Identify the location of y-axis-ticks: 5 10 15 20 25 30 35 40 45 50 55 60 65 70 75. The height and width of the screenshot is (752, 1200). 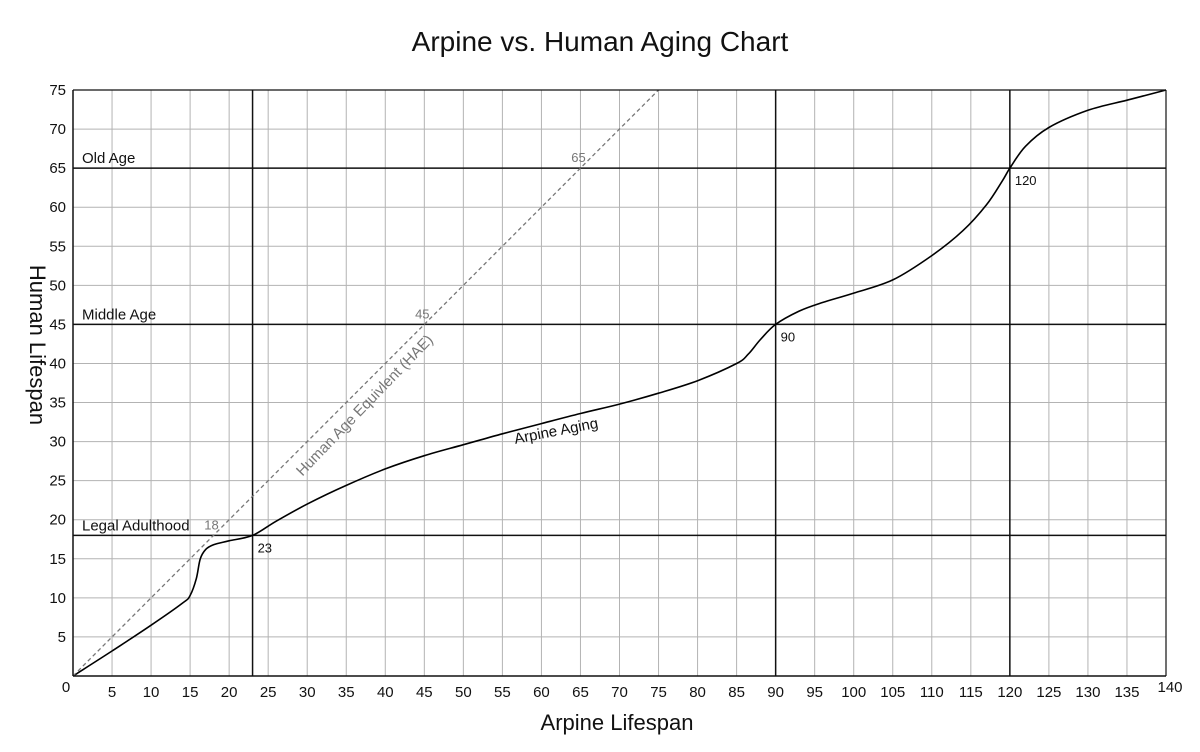
(57, 364).